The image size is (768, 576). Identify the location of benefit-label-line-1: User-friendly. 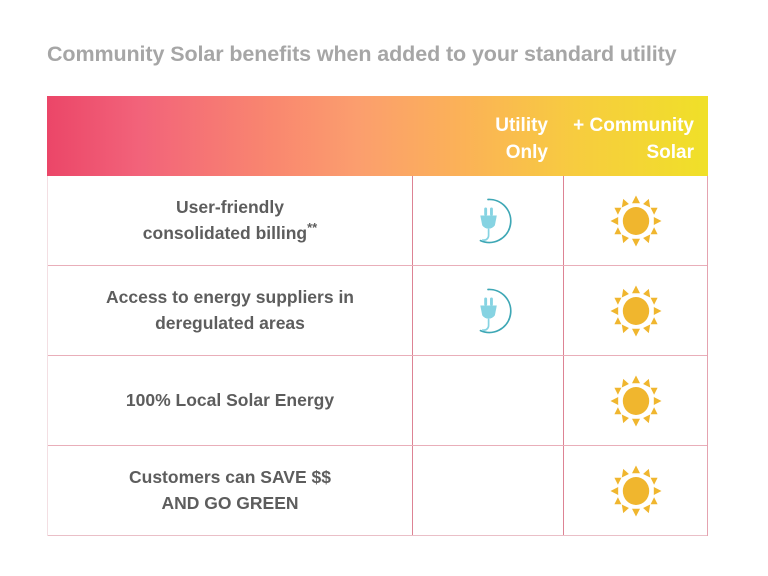
(230, 207).